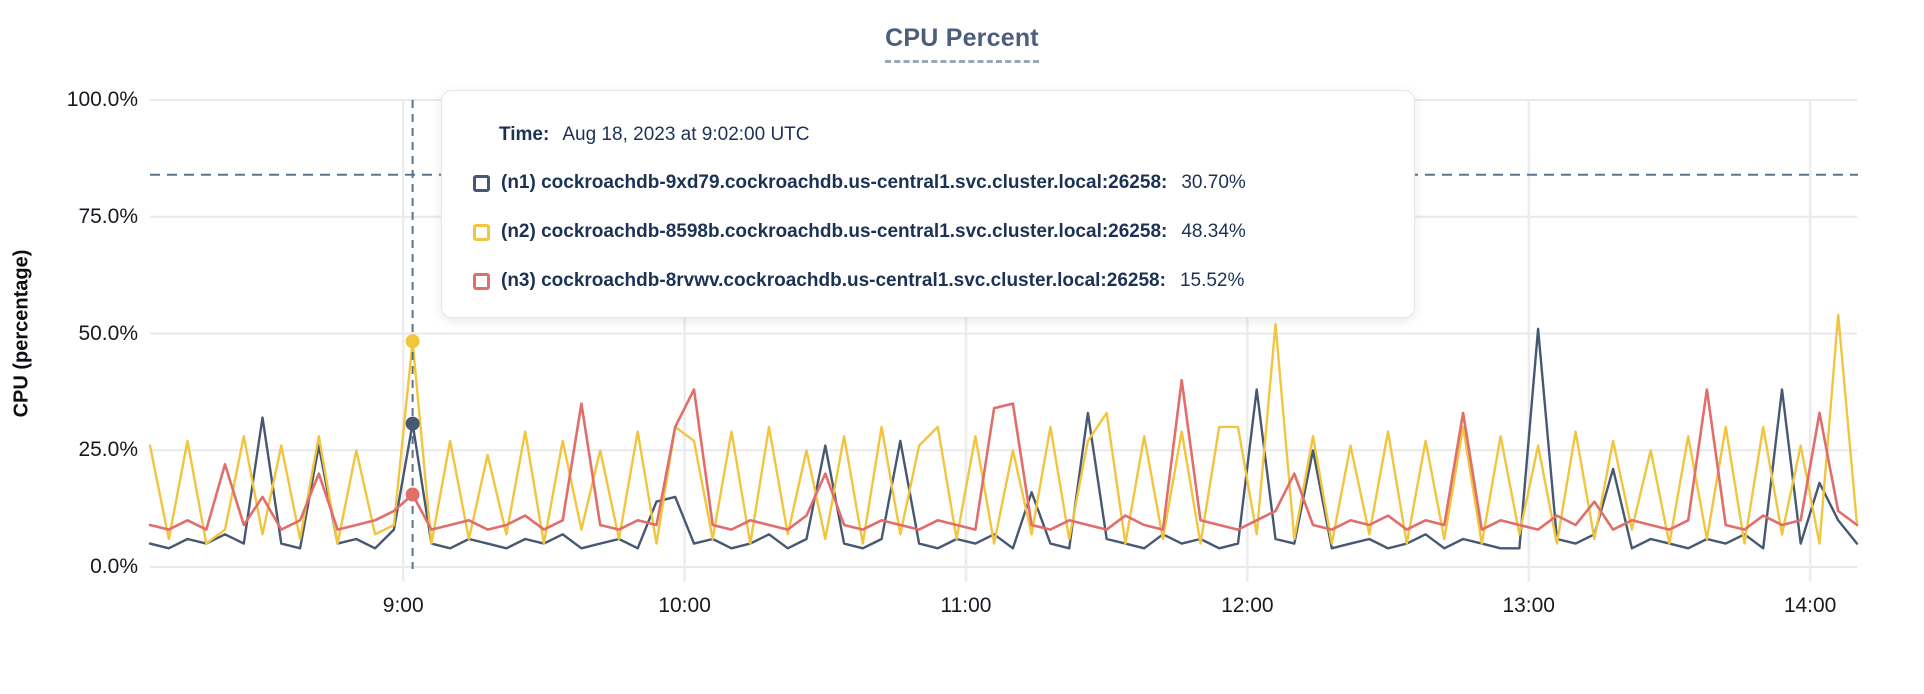  What do you see at coordinates (481, 183) in the screenshot?
I see `series-swatch-n1-icon` at bounding box center [481, 183].